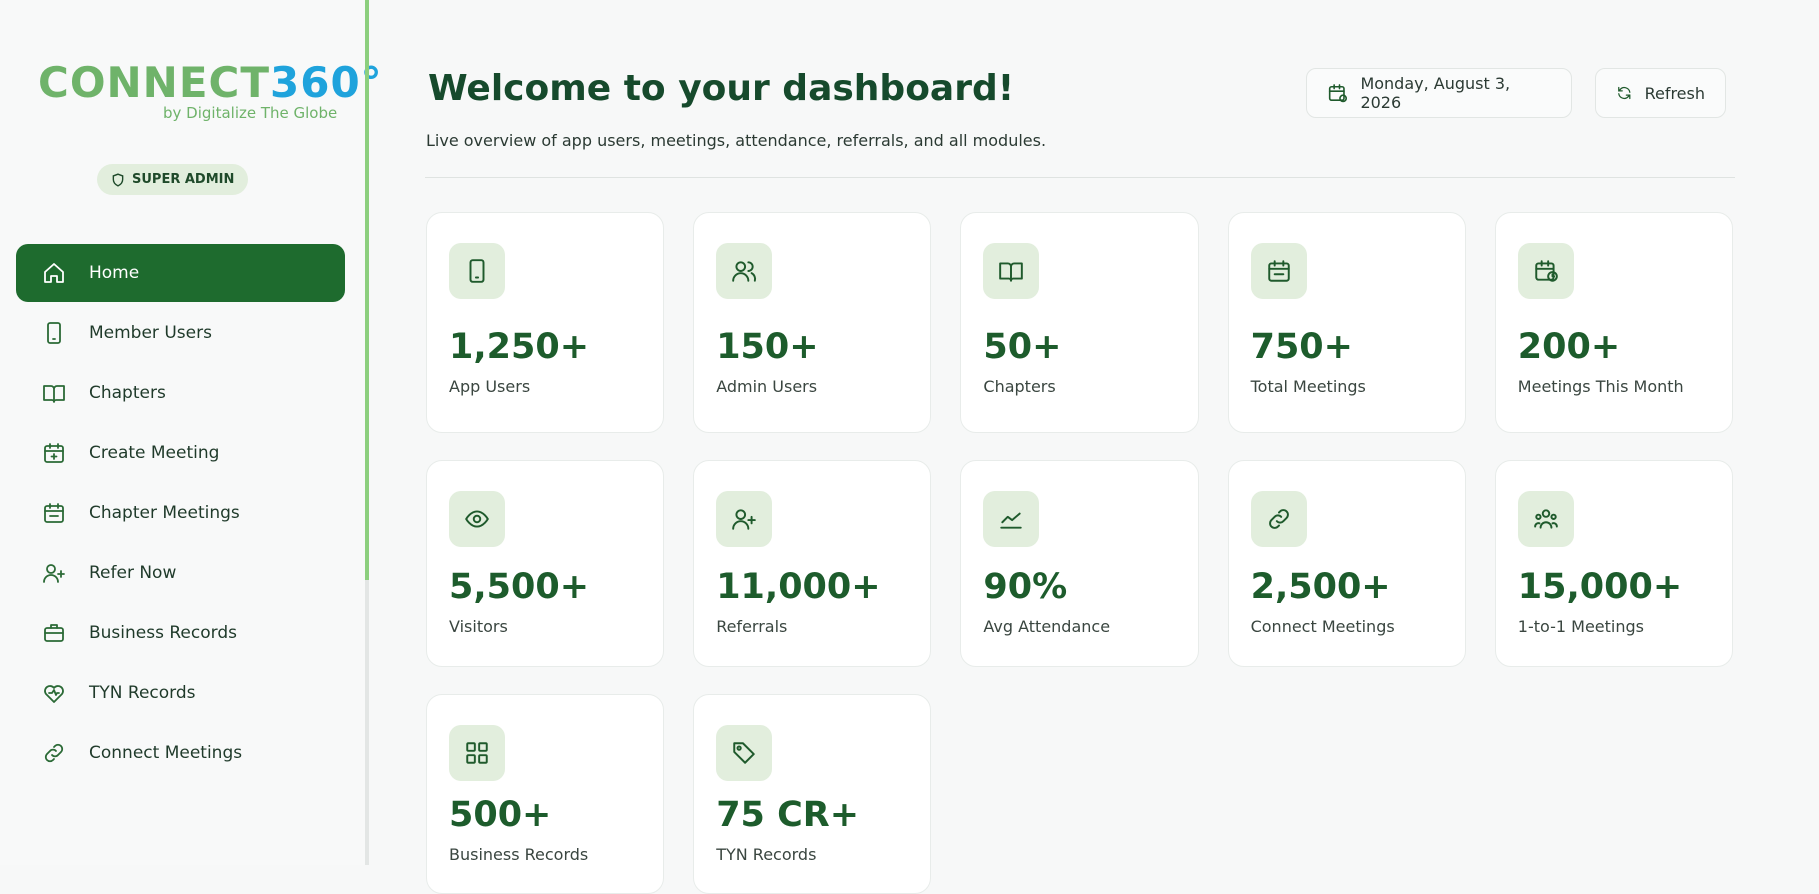 The image size is (1819, 894). I want to click on stat-label: 1-to-1 Meetings, so click(1580, 626).